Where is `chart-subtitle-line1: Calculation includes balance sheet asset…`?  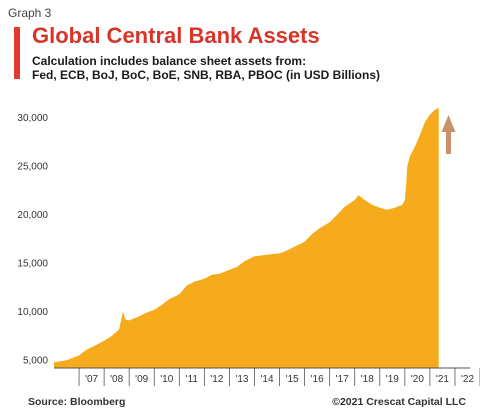 chart-subtitle-line1: Calculation includes balance sheet asset… is located at coordinates (169, 61).